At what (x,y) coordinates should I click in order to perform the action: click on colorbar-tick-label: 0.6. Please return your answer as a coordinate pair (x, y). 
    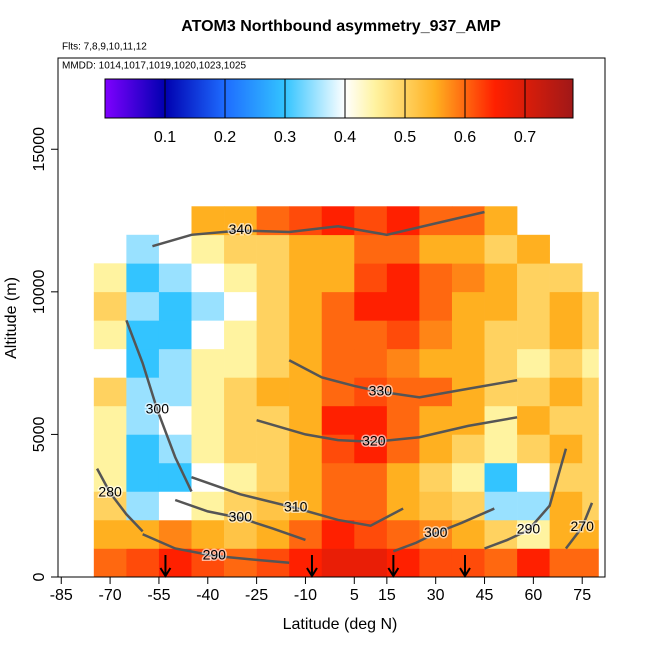
    Looking at the image, I should click on (465, 137).